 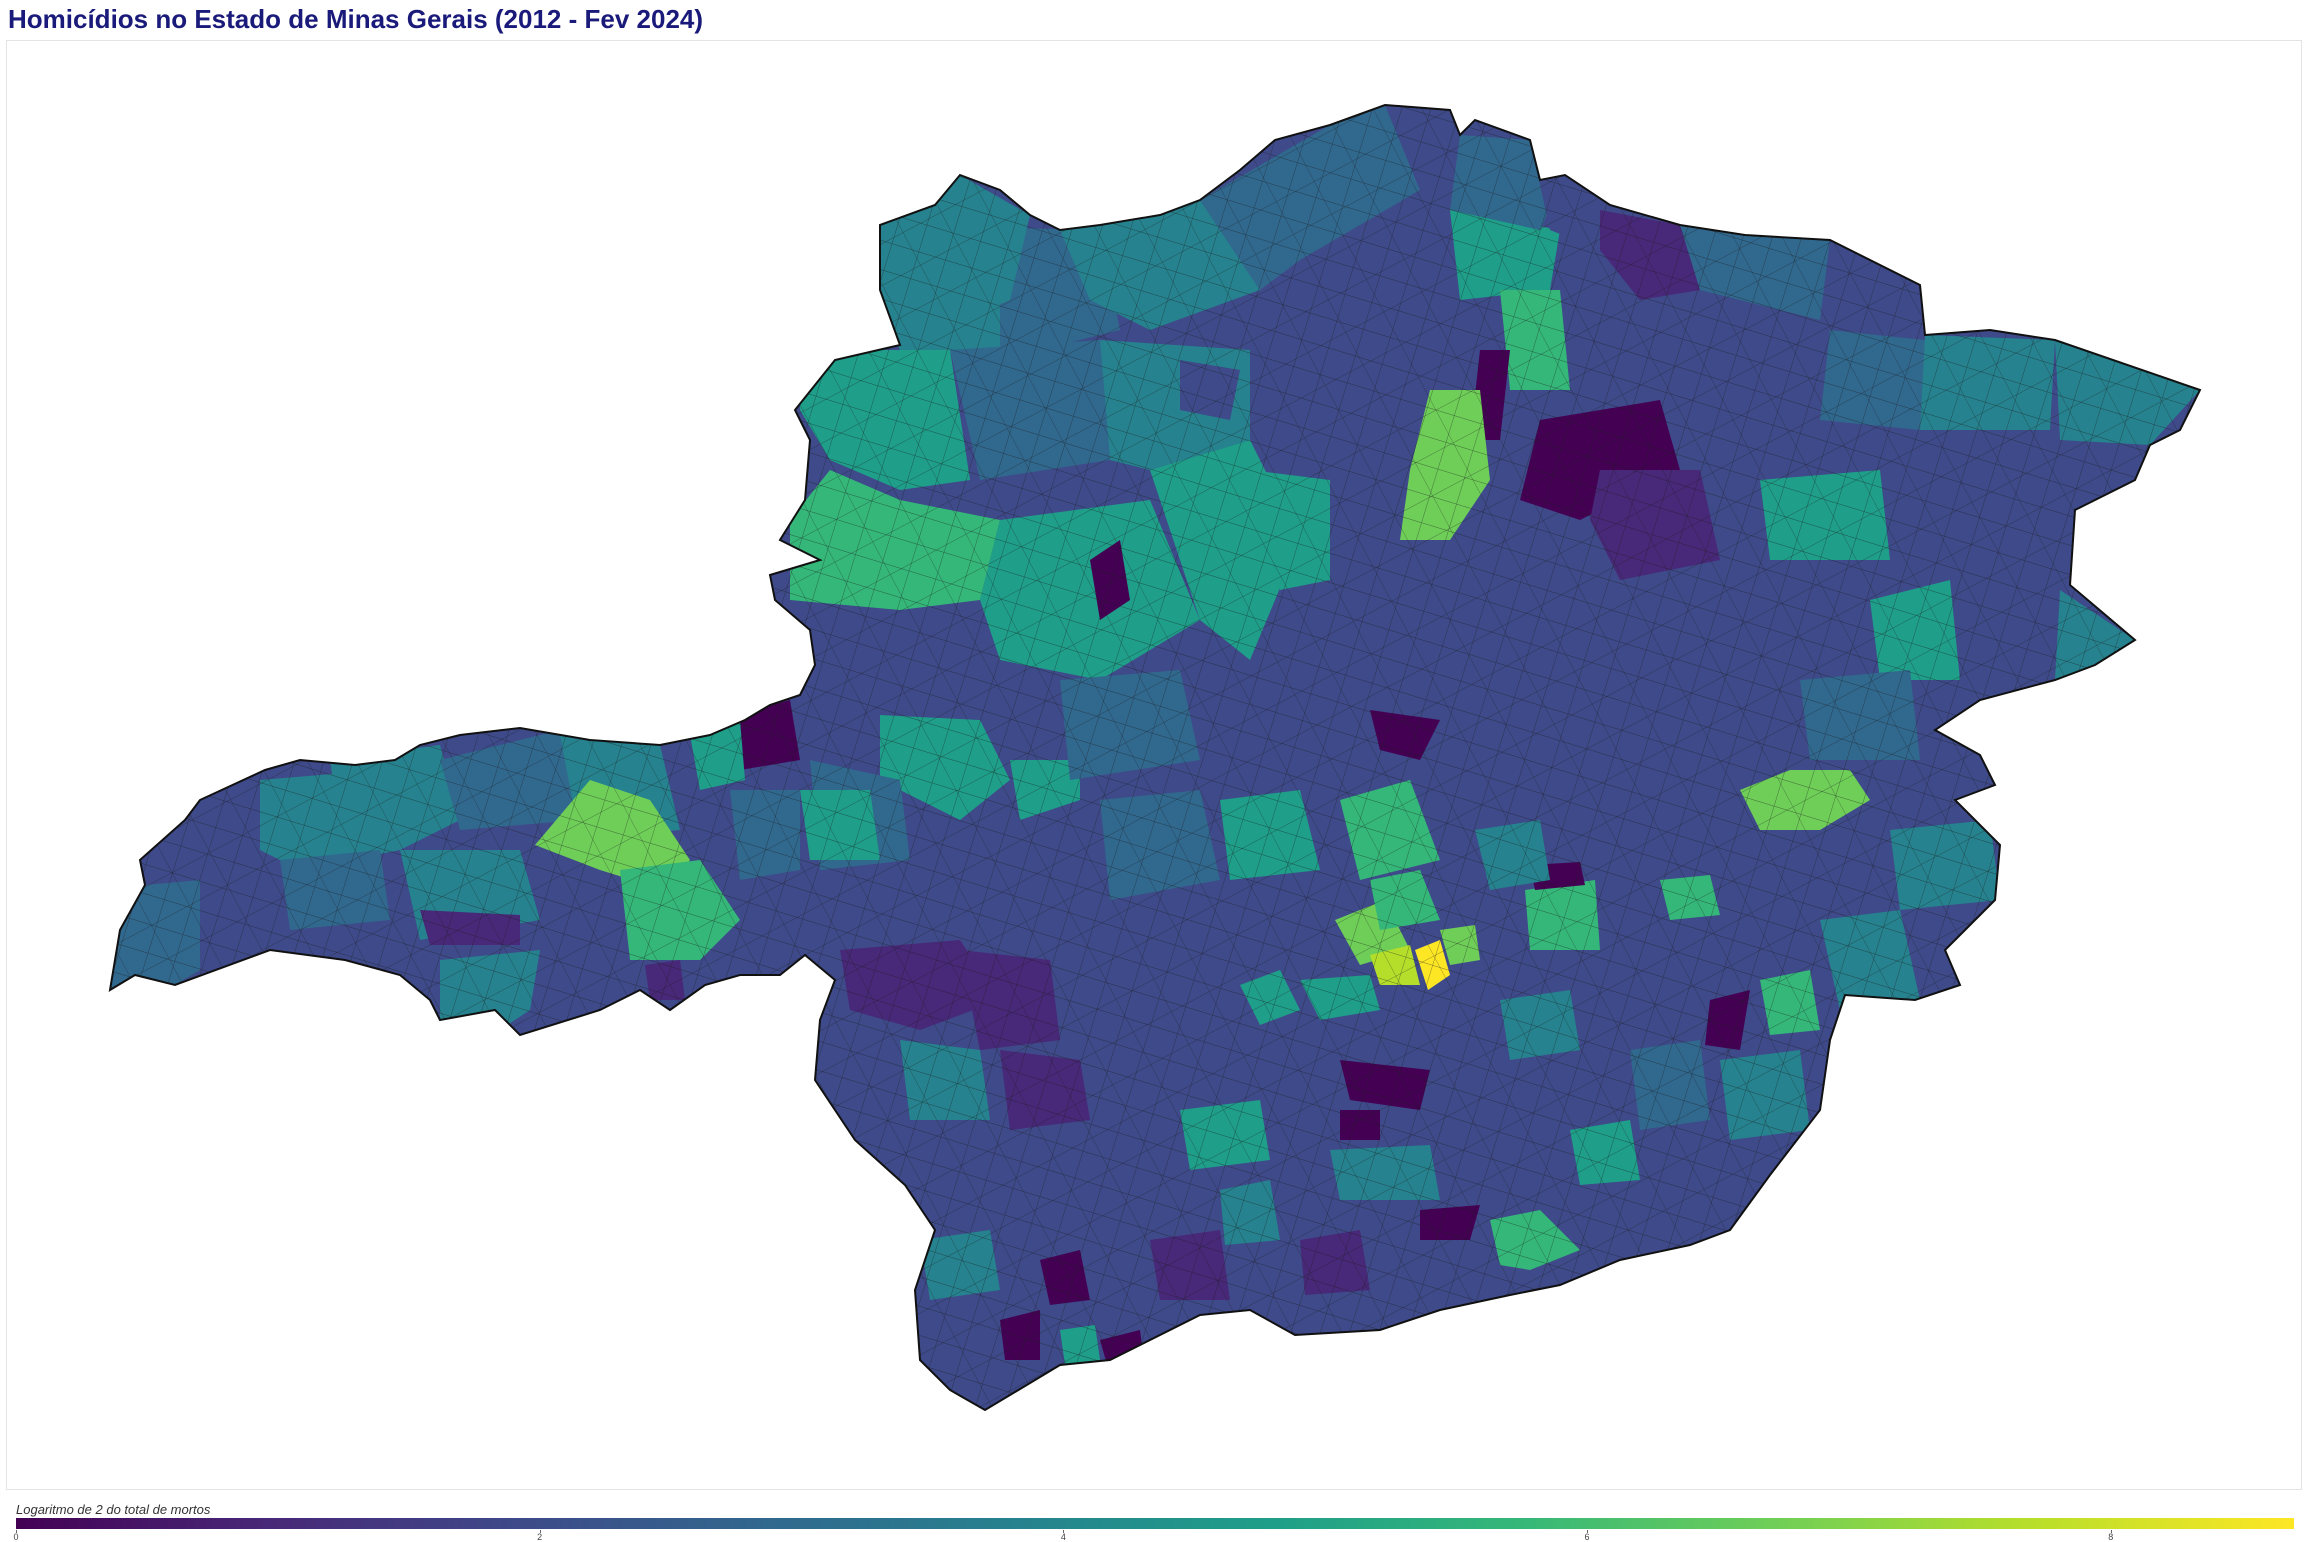 What do you see at coordinates (1587, 1537) in the screenshot?
I see `colorbar-tick-label: 6` at bounding box center [1587, 1537].